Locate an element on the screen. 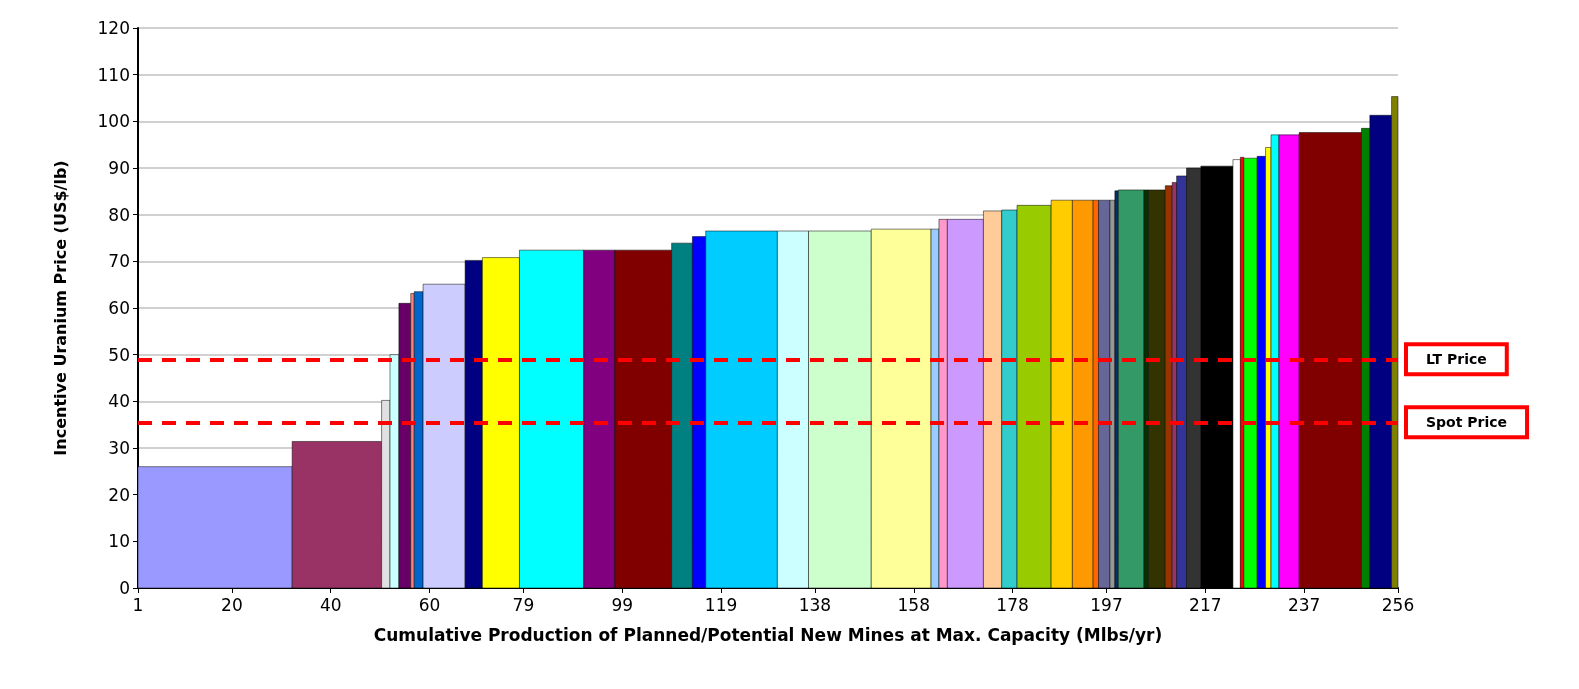 This screenshot has width=1579, height=689. y-tick-label: 10 is located at coordinates (119, 541).